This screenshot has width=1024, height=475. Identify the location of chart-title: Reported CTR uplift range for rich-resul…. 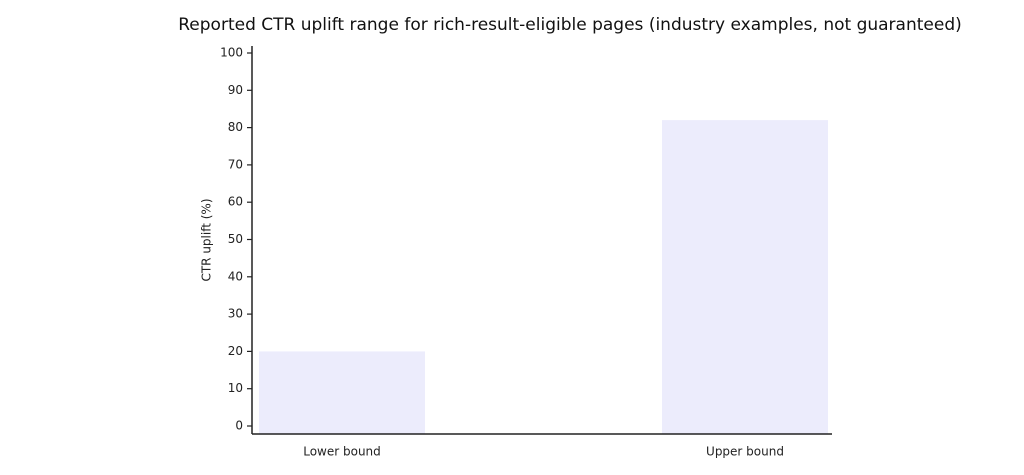
(570, 25).